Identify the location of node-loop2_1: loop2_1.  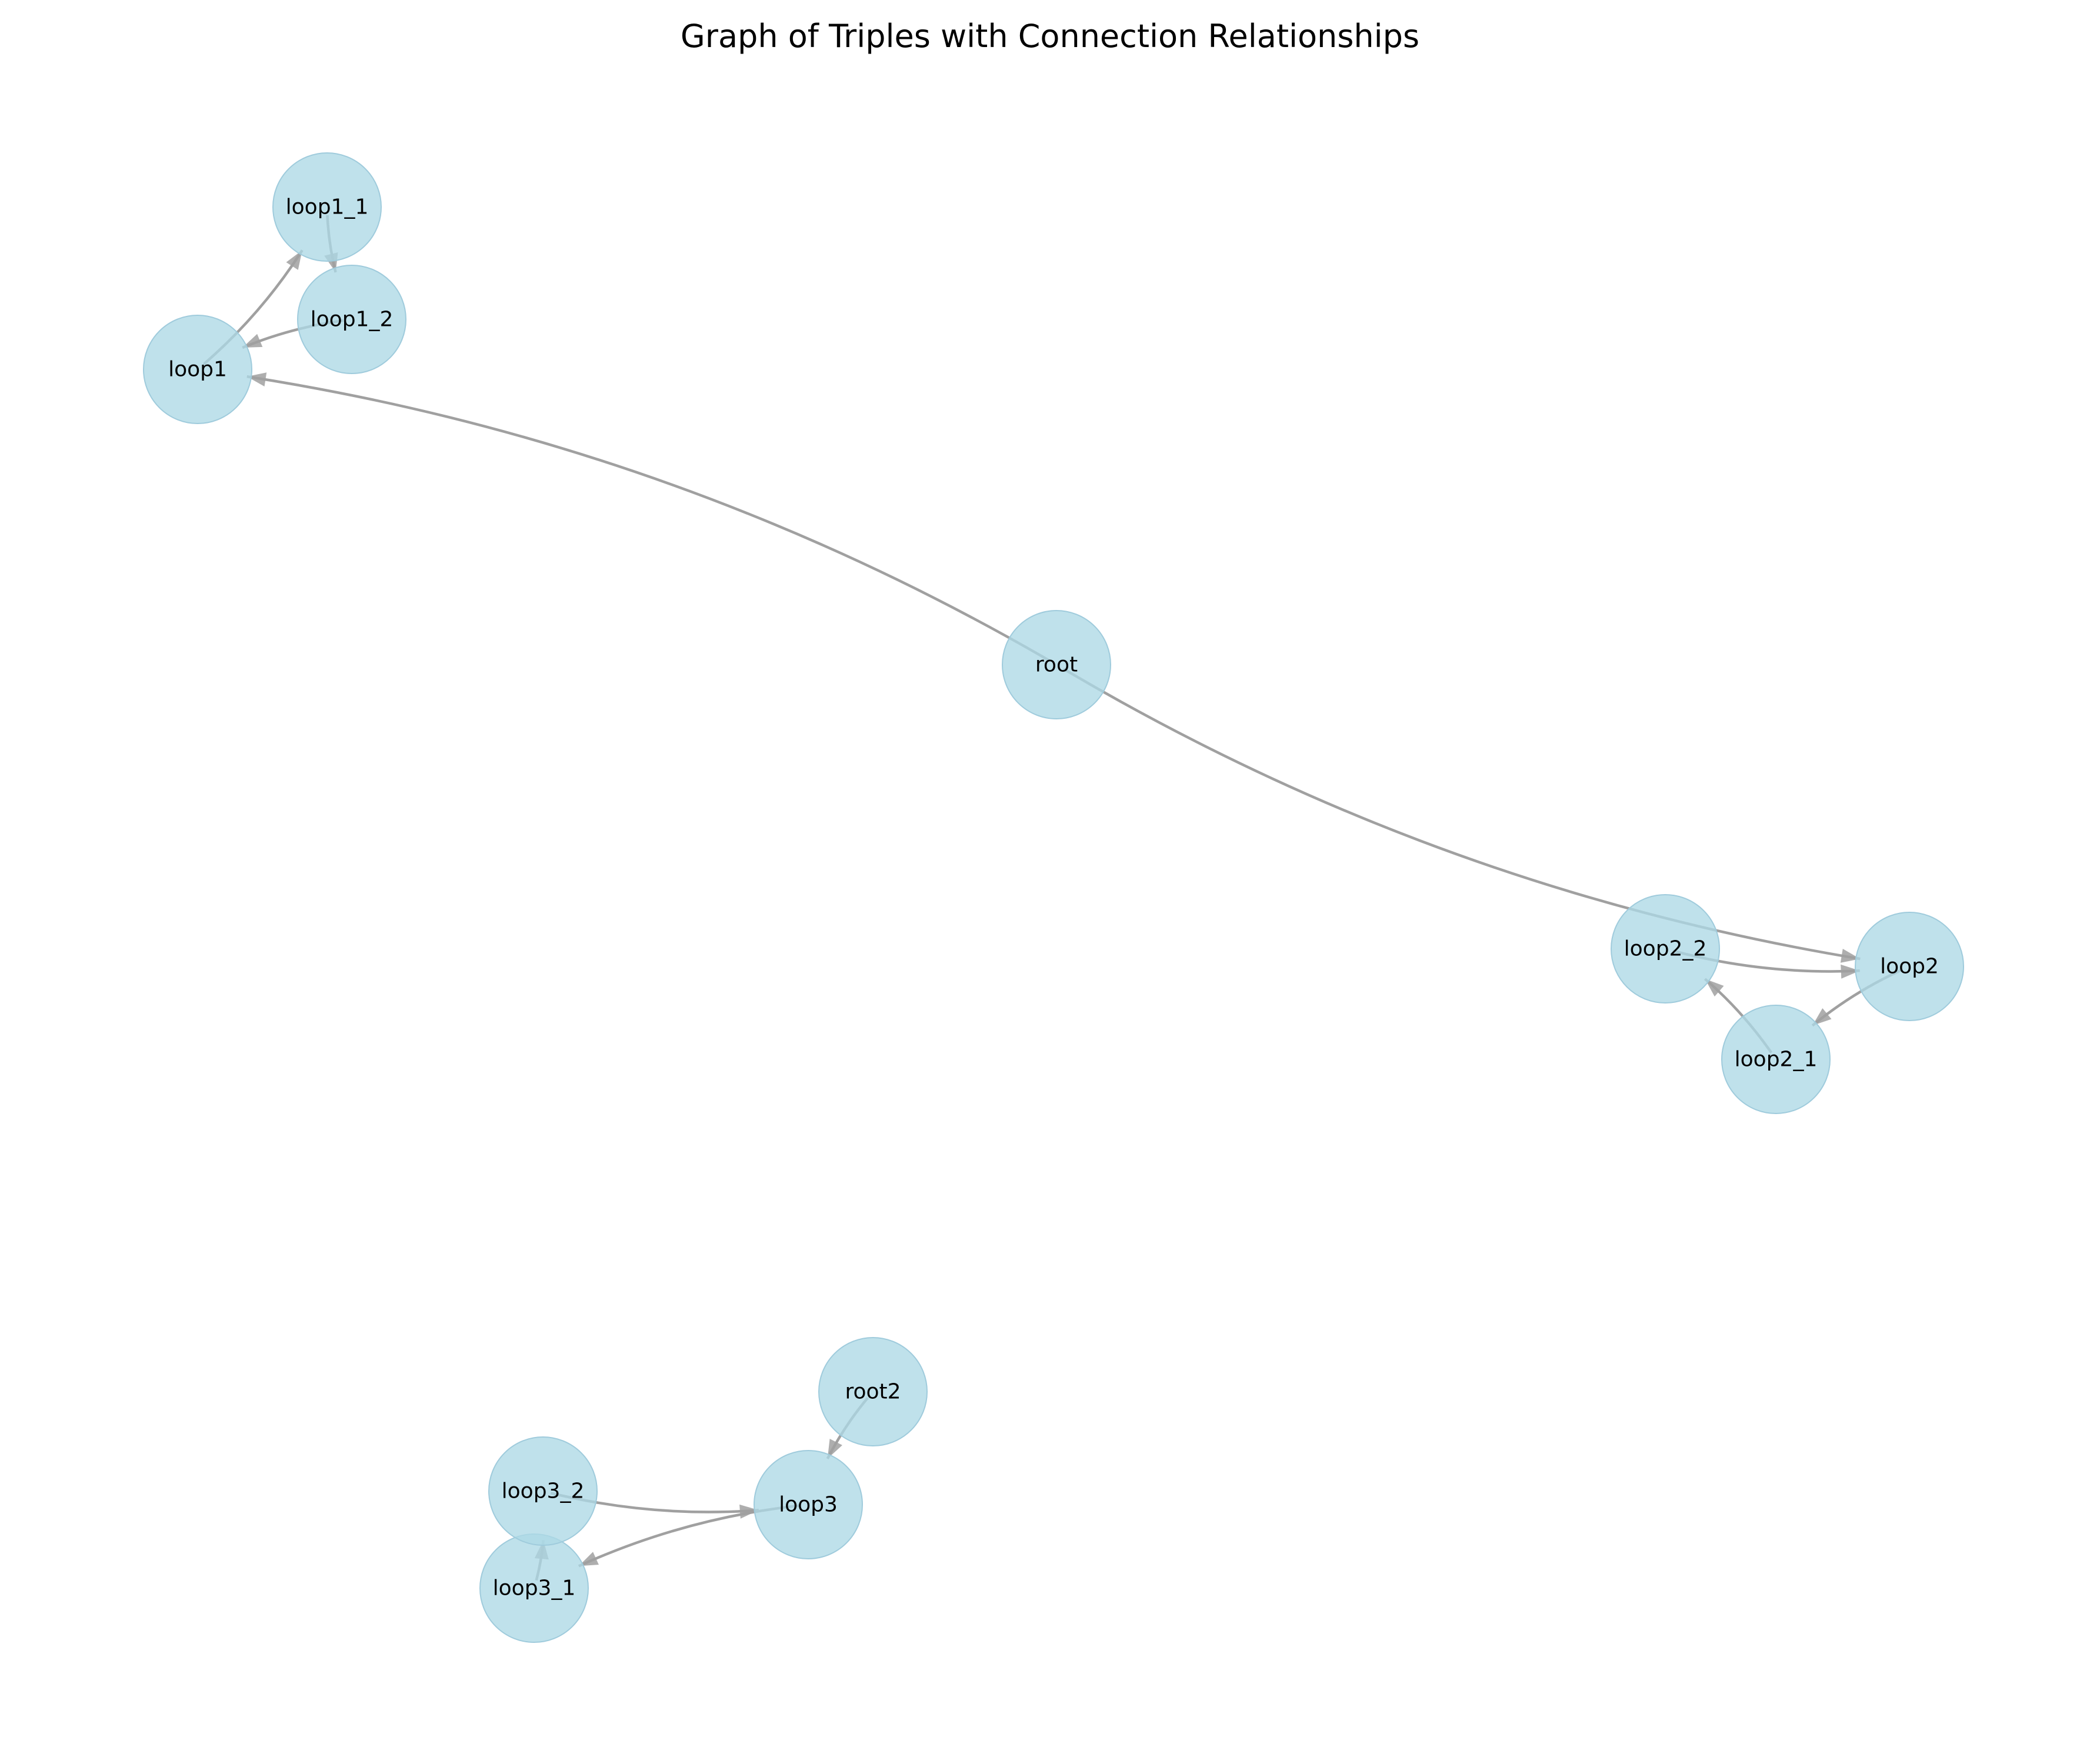
(1776, 1059).